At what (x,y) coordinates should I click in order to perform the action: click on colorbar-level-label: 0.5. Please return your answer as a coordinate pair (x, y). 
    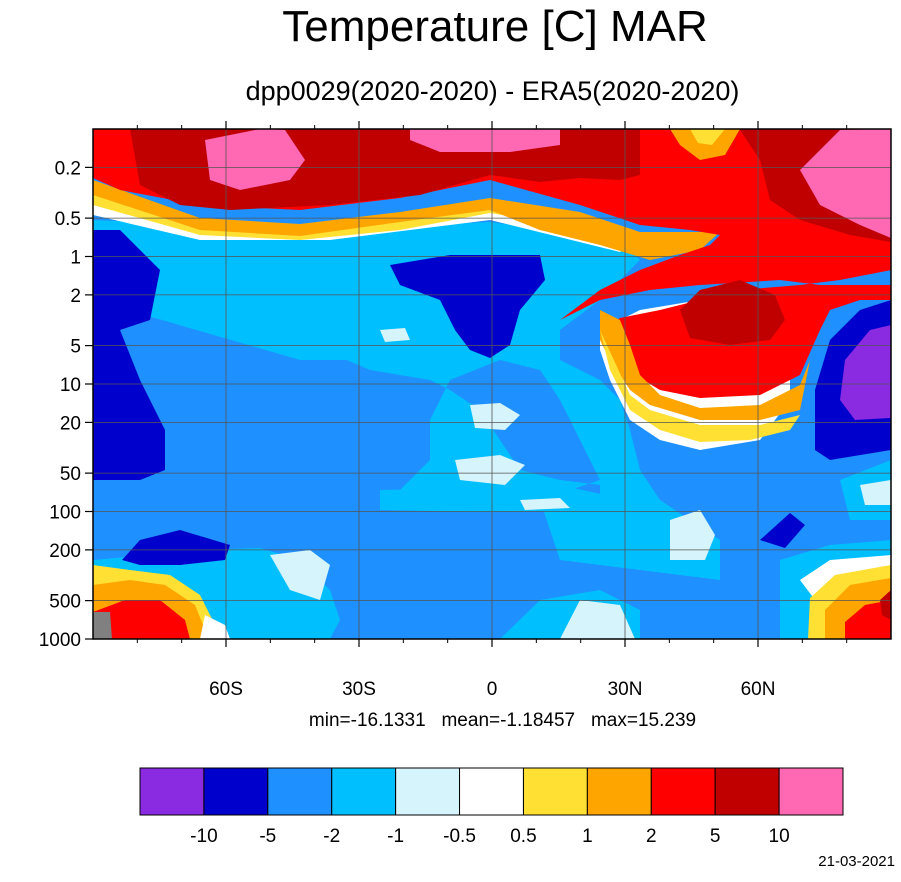
    Looking at the image, I should click on (523, 836).